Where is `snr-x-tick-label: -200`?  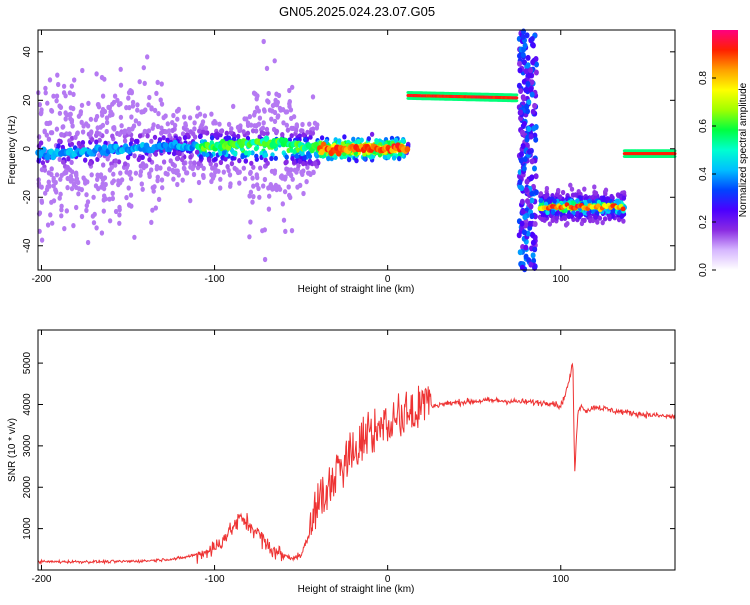 snr-x-tick-label: -200 is located at coordinates (41, 579).